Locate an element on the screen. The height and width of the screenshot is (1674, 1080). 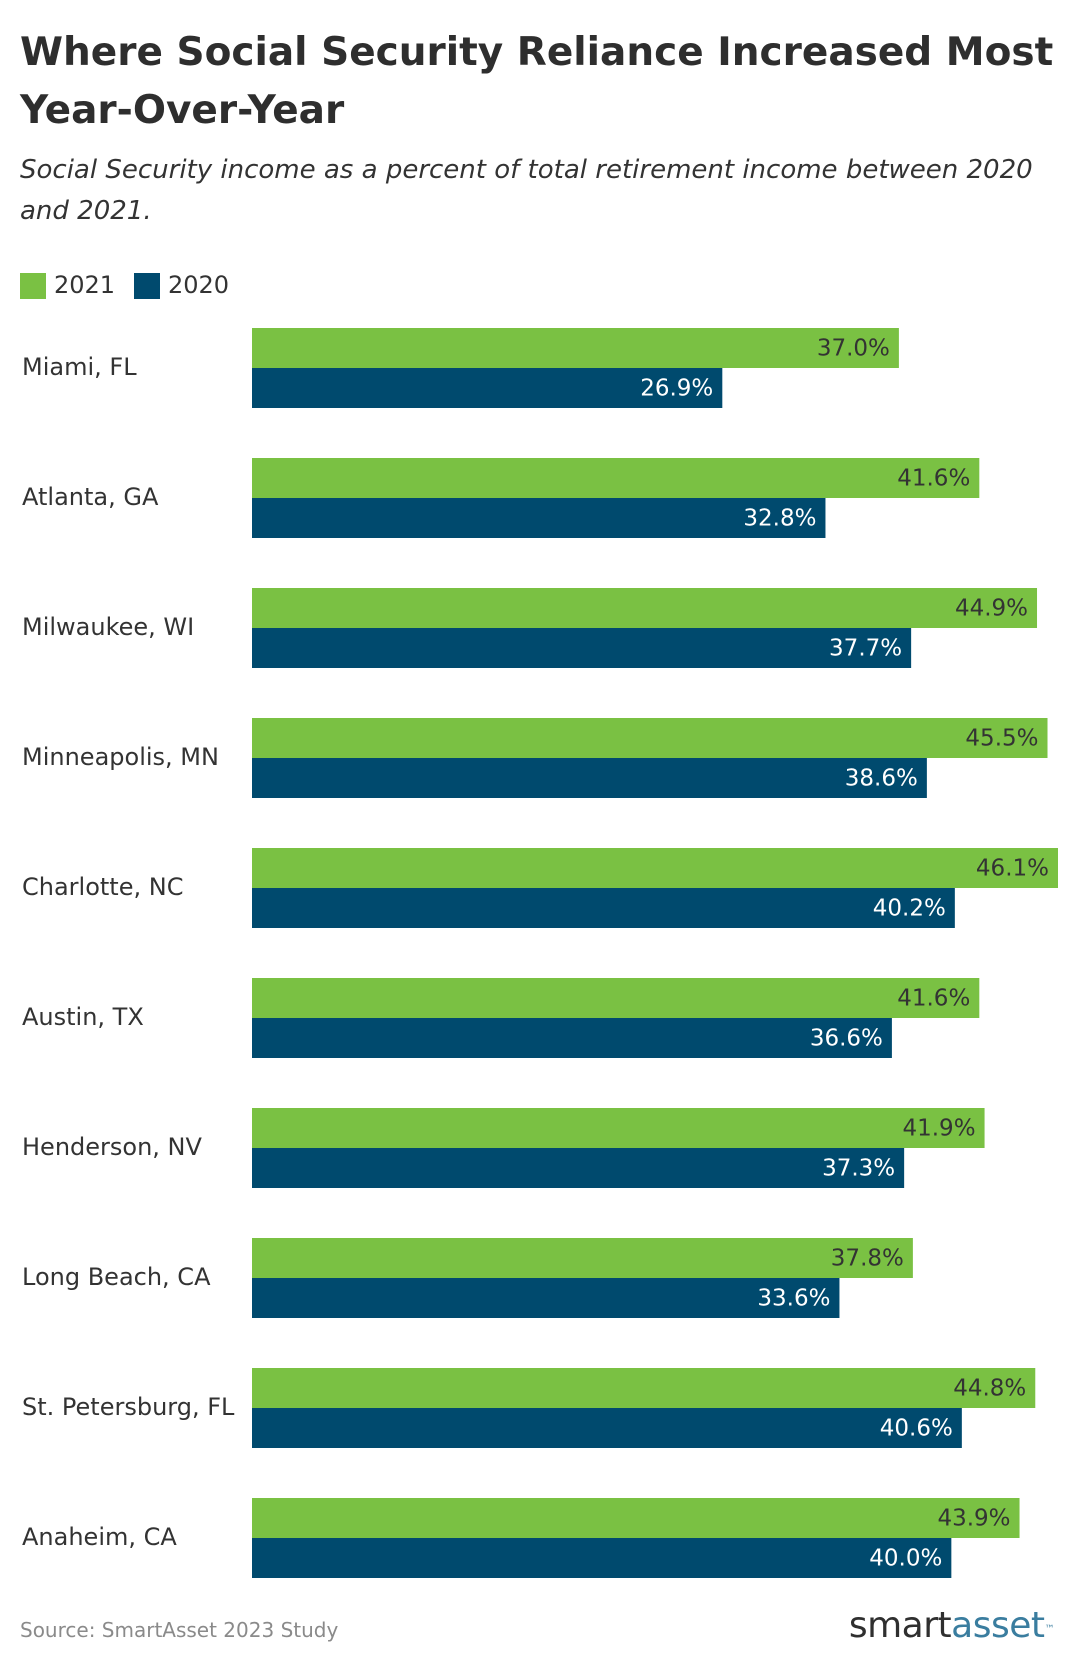
data-label-2020-atlanta-ga: 32.8% is located at coordinates (779, 519).